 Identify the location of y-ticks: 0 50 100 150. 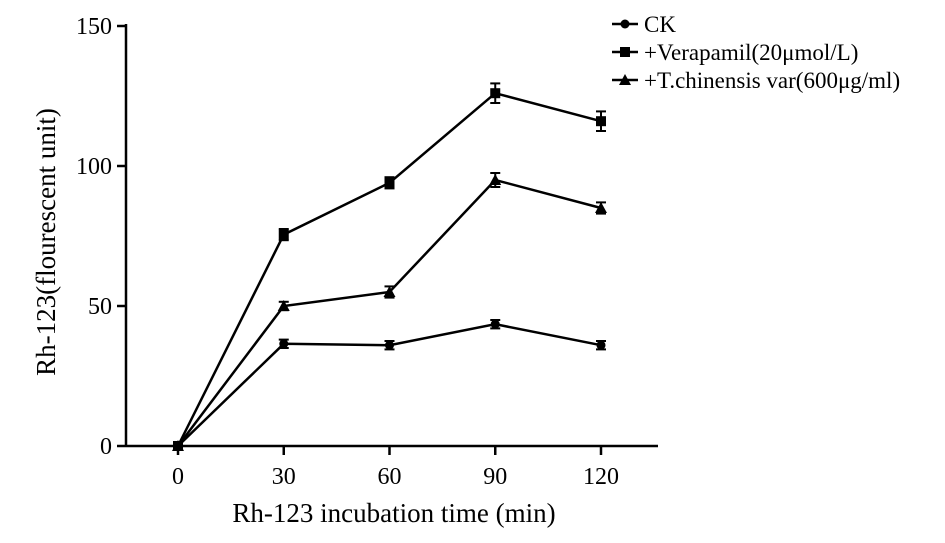
(101, 237).